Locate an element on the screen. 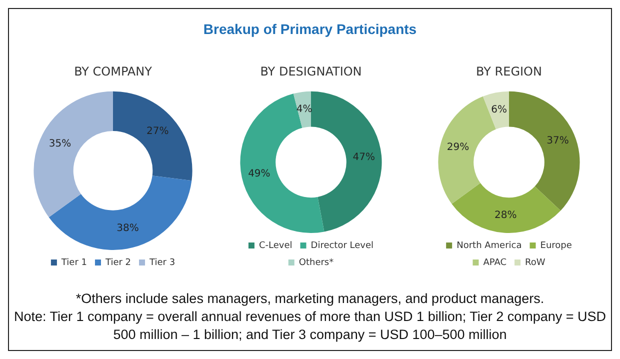 This screenshot has width=620, height=359. legend-label: Director Level is located at coordinates (342, 245).